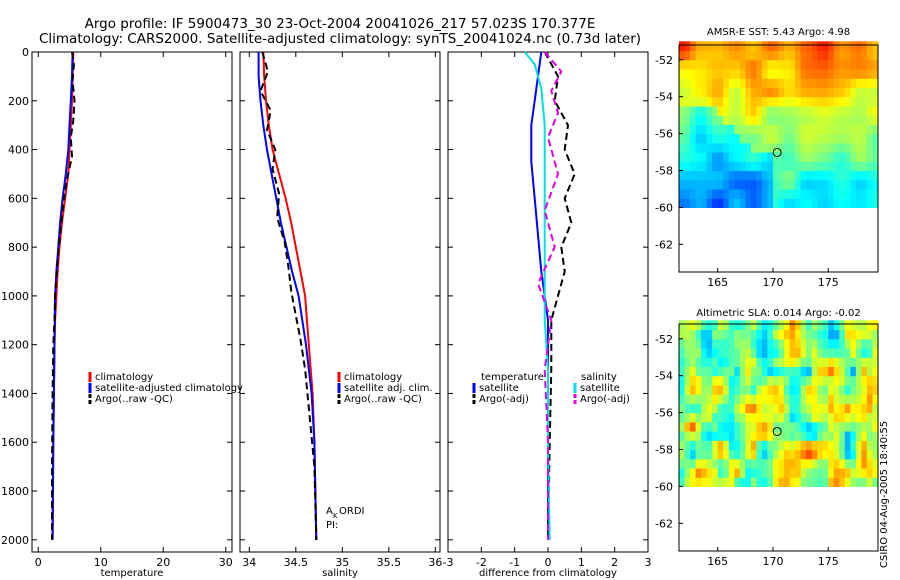  I want to click on depth-tick-label: 400, so click(18, 150).